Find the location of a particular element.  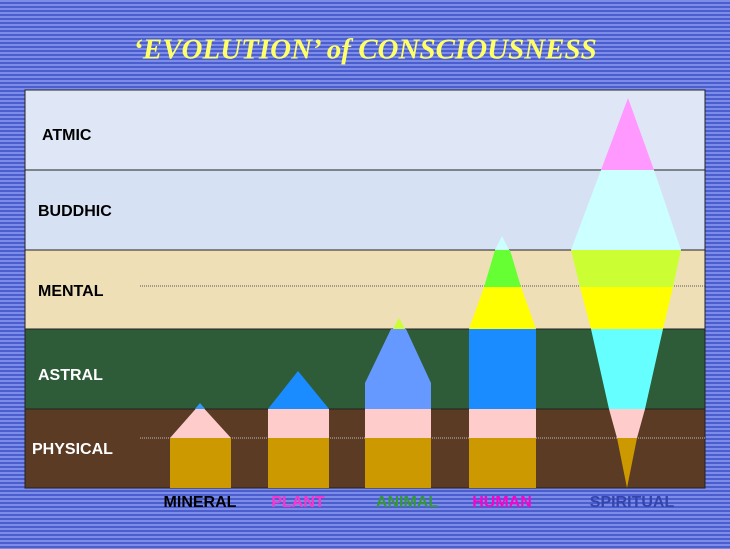

animal-shape is located at coordinates (398, 403).